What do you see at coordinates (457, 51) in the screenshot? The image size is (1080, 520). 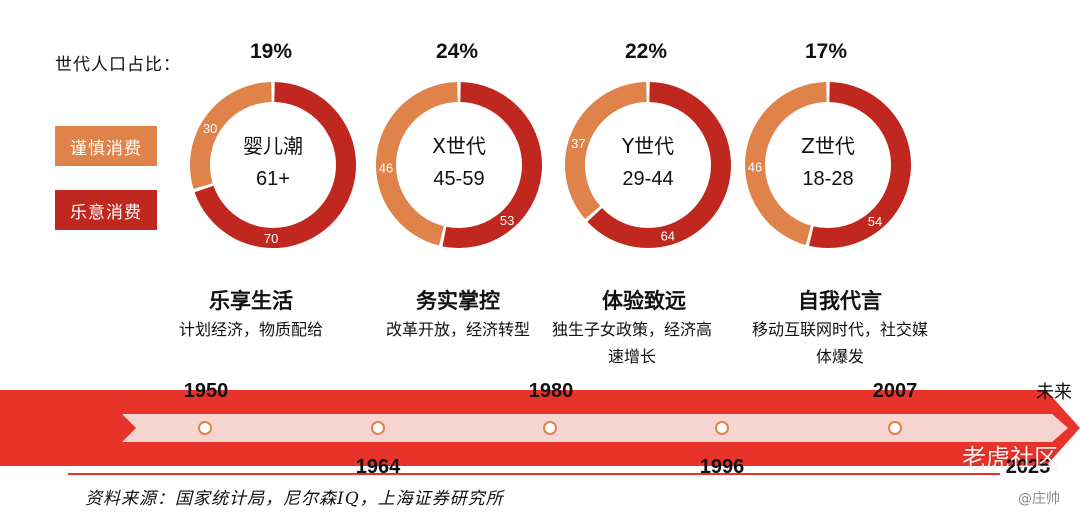 I see `generation-share: 24%` at bounding box center [457, 51].